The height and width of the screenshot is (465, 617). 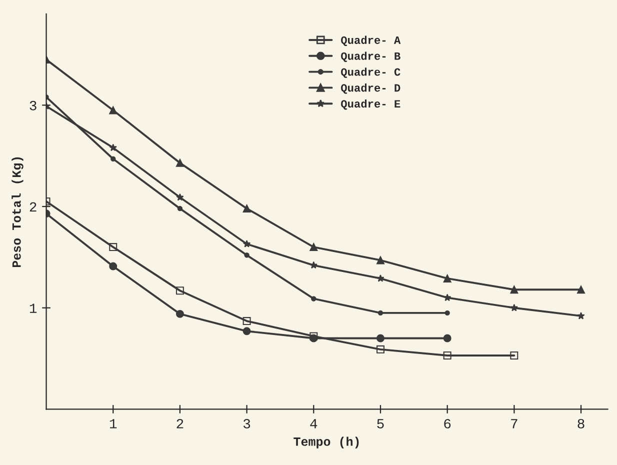 I want to click on y-tick-label: 3, so click(x=33, y=105).